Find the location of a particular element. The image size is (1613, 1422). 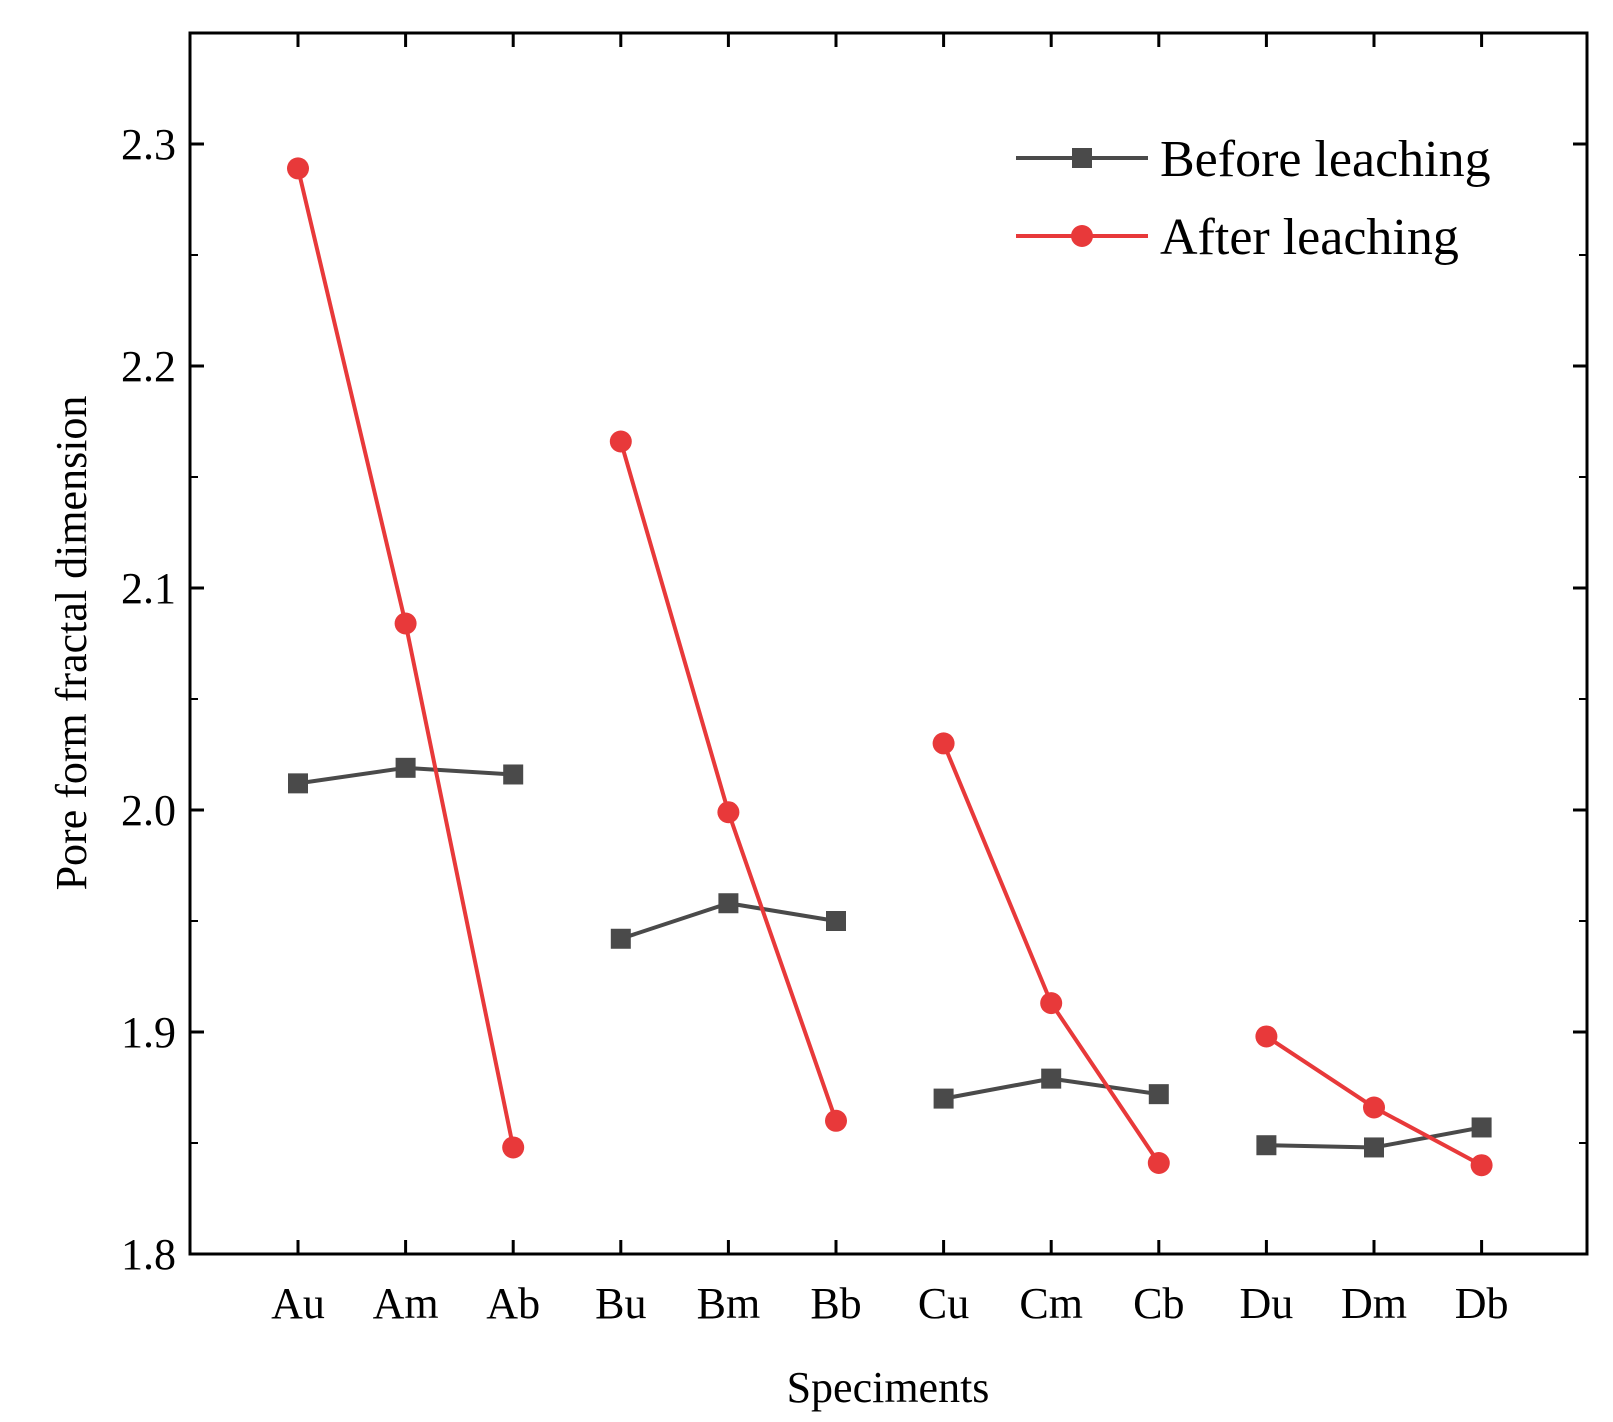

x-tick-label: Au is located at coordinates (298, 1303).